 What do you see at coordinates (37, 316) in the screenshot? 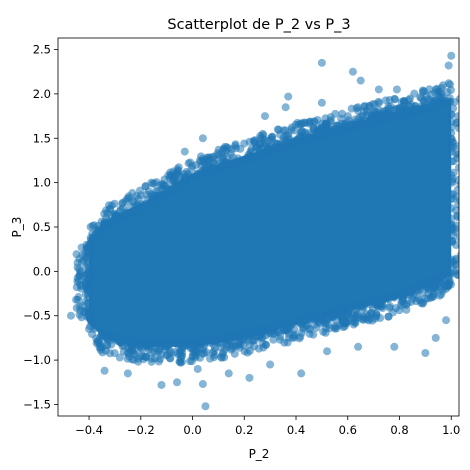
I see `y-tick-label: −0.5` at bounding box center [37, 316].